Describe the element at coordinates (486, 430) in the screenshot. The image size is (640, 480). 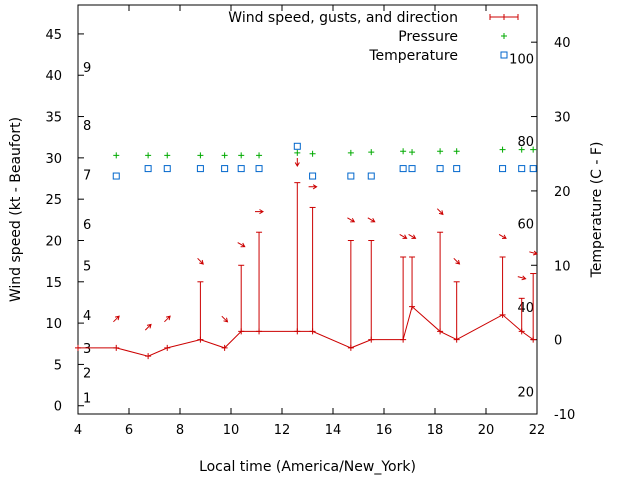
I see `x-tick-label: 20` at that location.